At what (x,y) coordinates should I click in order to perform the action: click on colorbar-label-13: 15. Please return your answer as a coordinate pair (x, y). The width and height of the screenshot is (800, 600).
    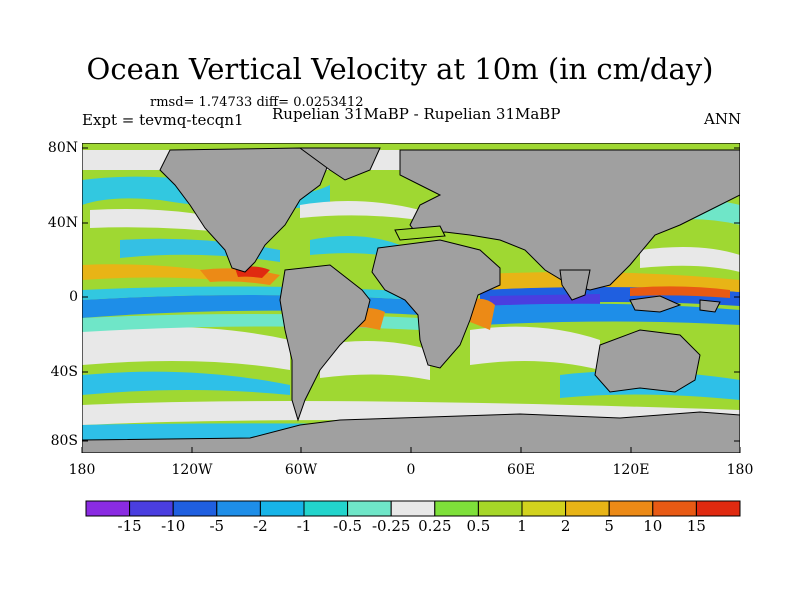
    Looking at the image, I should click on (696, 526).